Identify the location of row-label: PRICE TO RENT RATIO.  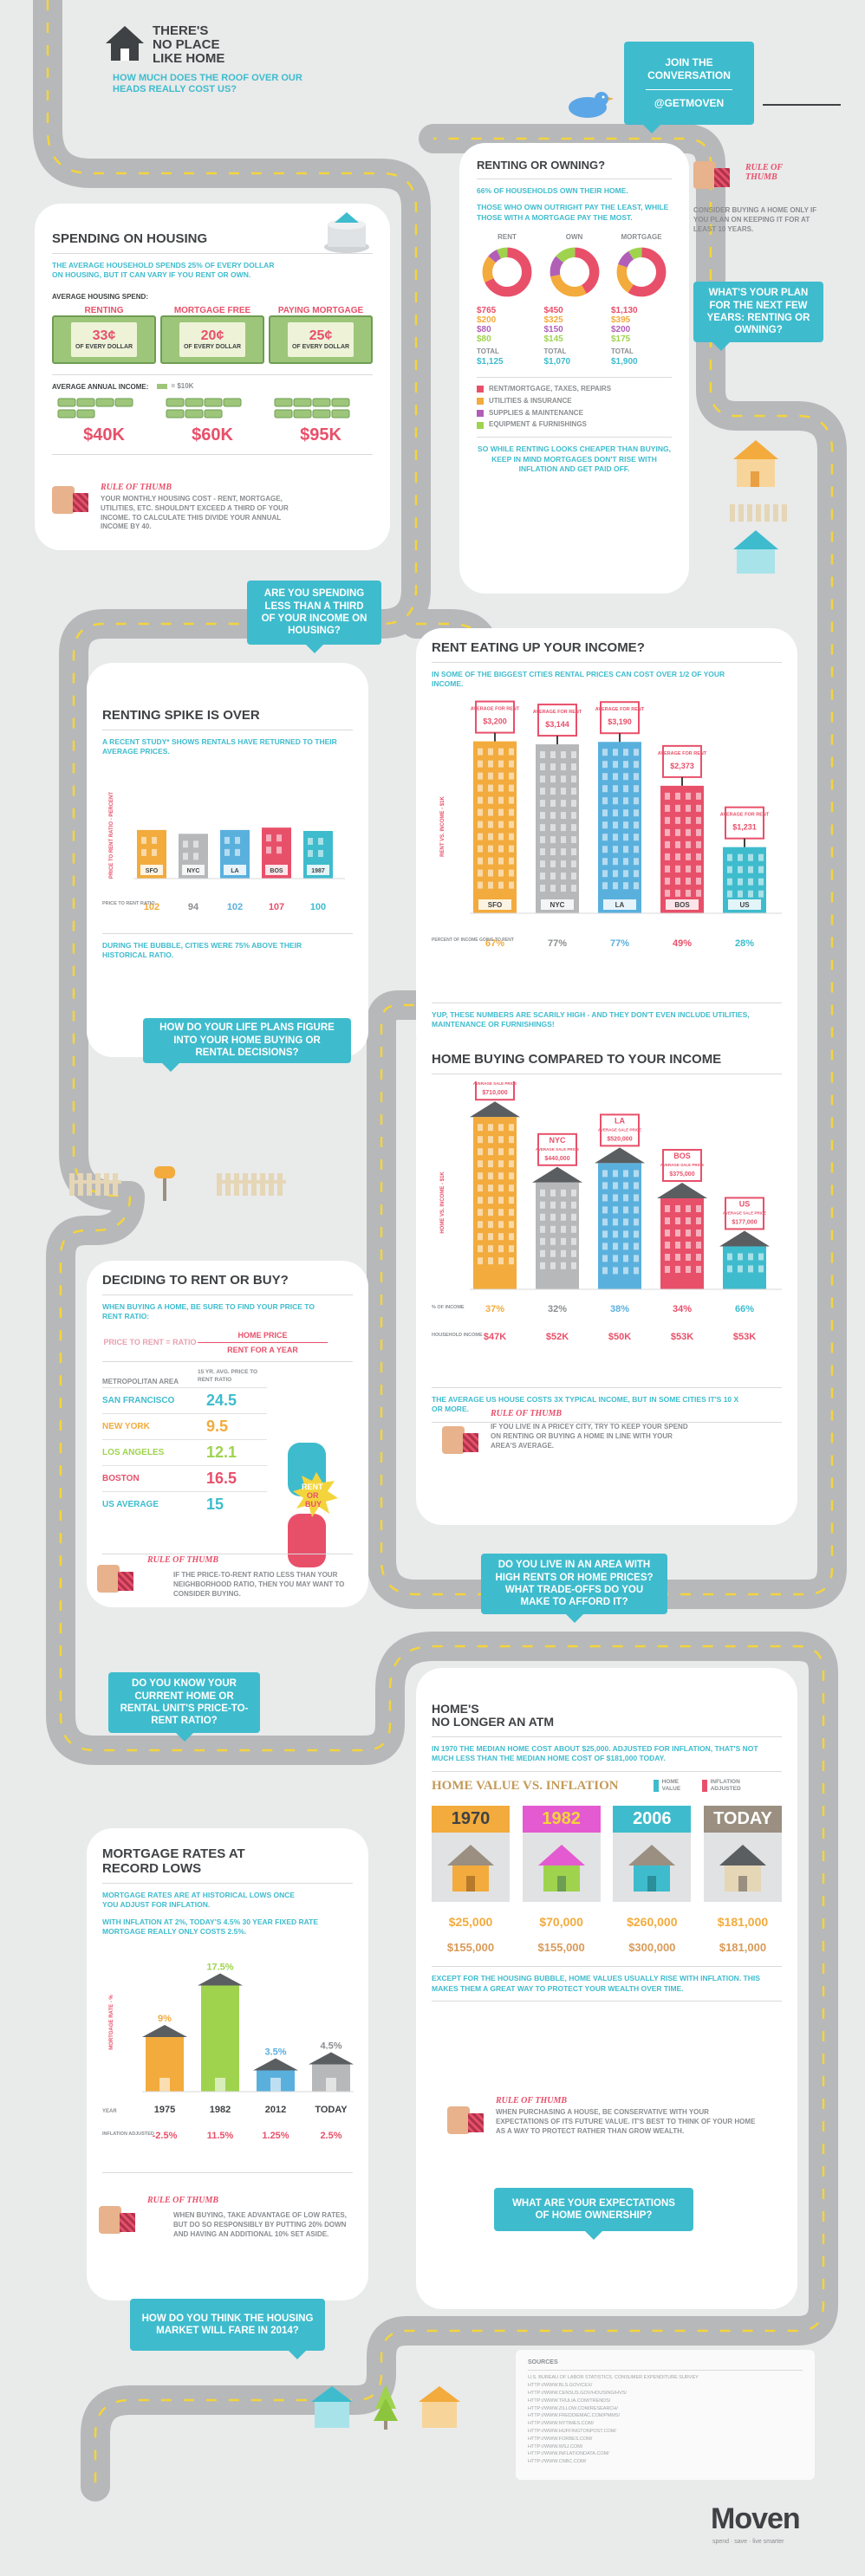
(128, 904).